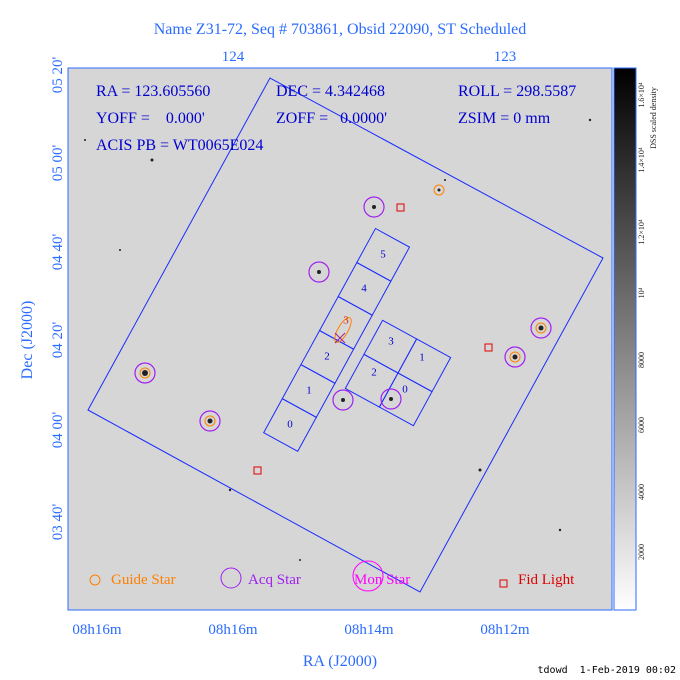  Describe the element at coordinates (641, 360) in the screenshot. I see `colorbar-tick: 8000` at that location.